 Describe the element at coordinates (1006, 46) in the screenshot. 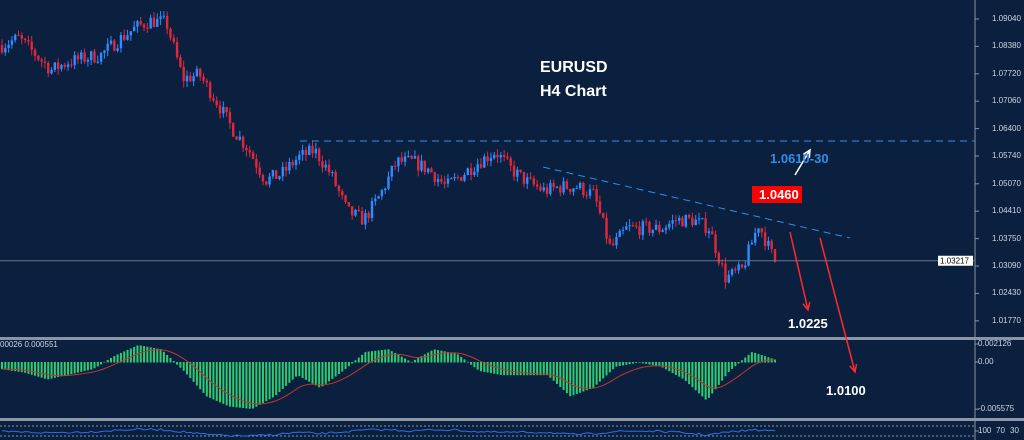

I see `price-tick: 1.08380` at that location.